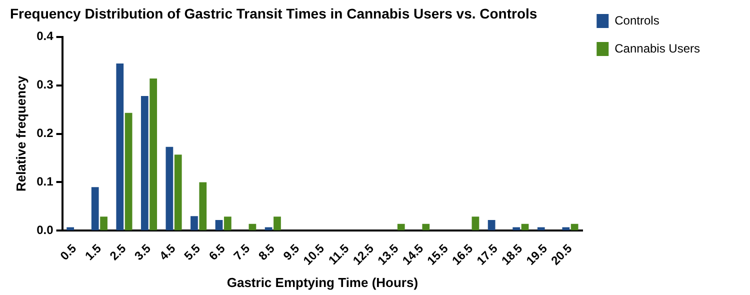 This screenshot has width=750, height=295. What do you see at coordinates (267, 252) in the screenshot?
I see `x-tick-label: 8.5` at bounding box center [267, 252].